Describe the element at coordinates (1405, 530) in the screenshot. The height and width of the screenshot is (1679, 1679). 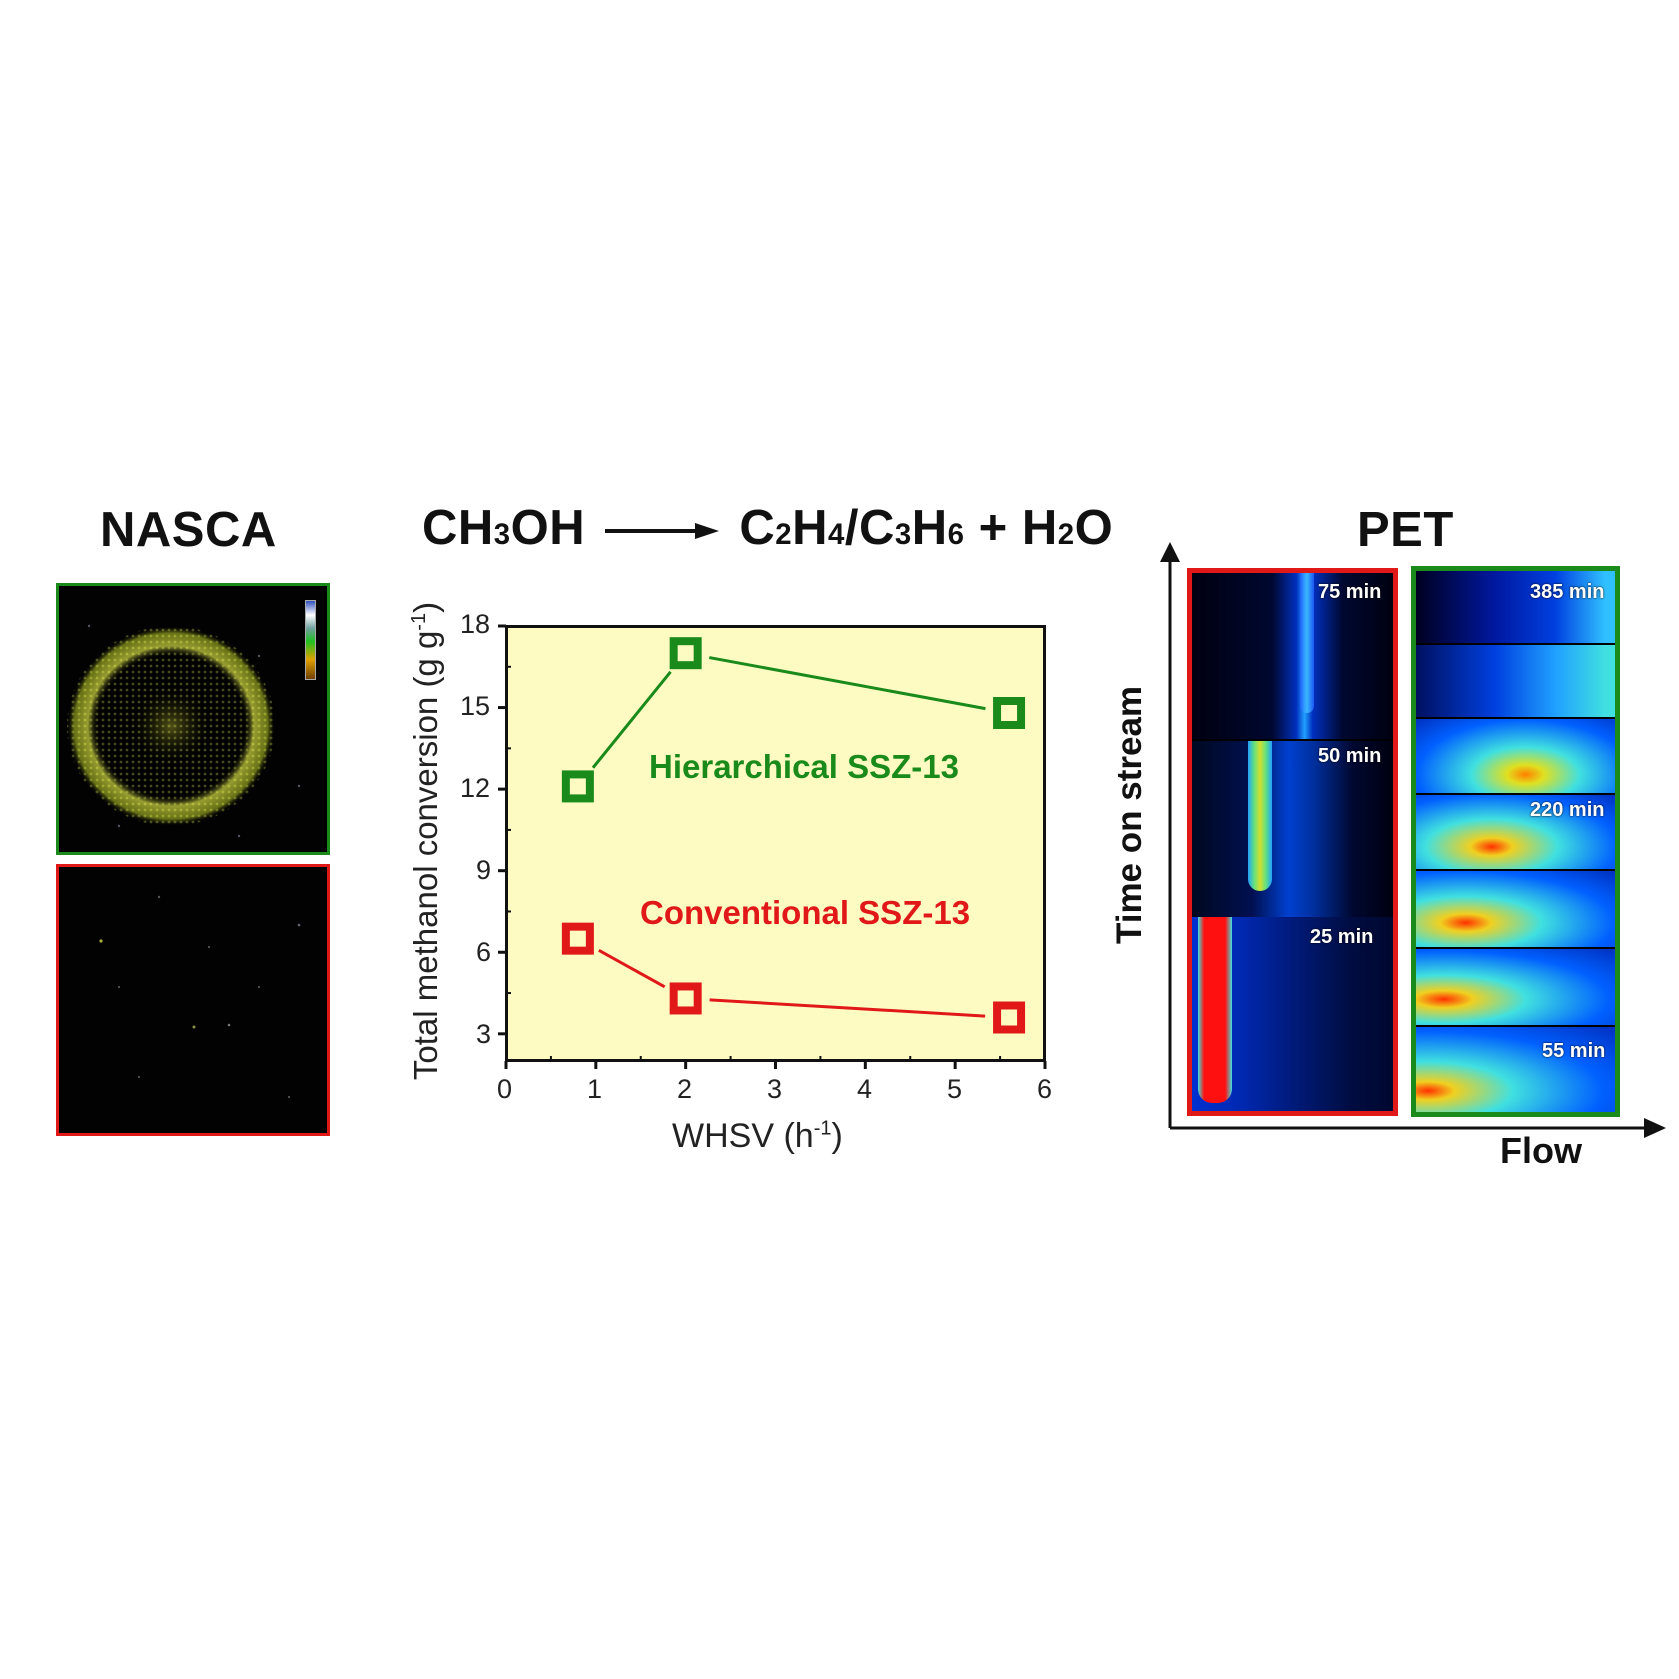
I see `pet-title: PET` at that location.